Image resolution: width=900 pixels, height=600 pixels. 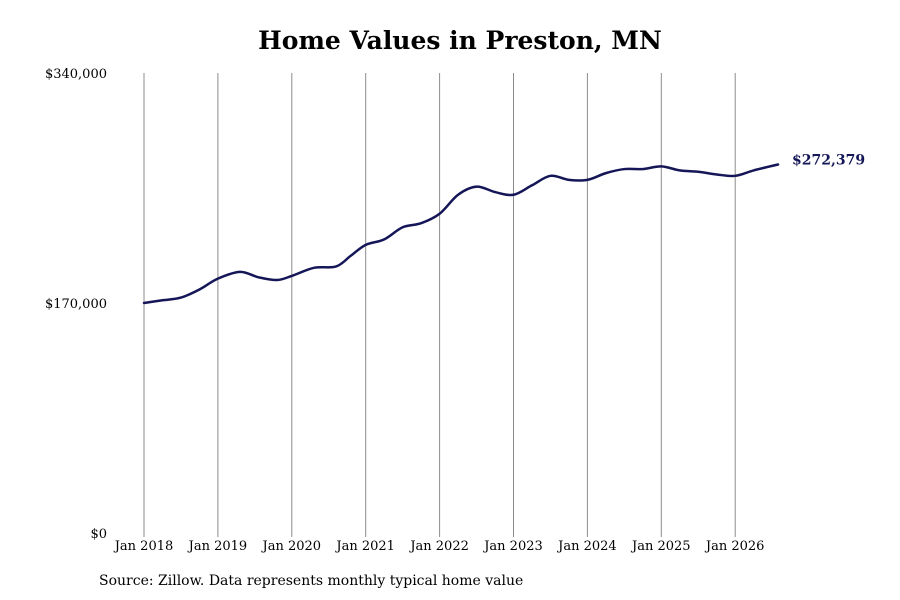 I want to click on y-tick-label: $0, so click(x=98, y=534).